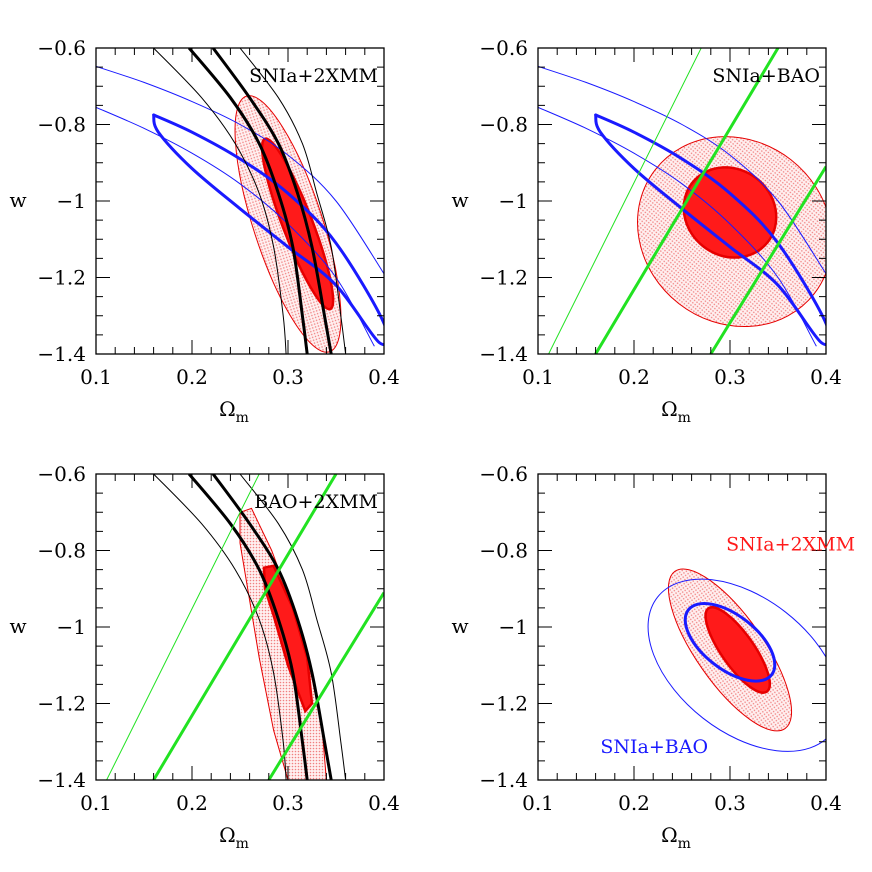  Describe the element at coordinates (766, 76) in the screenshot. I see `panel-label: SNIa+BAO` at that location.